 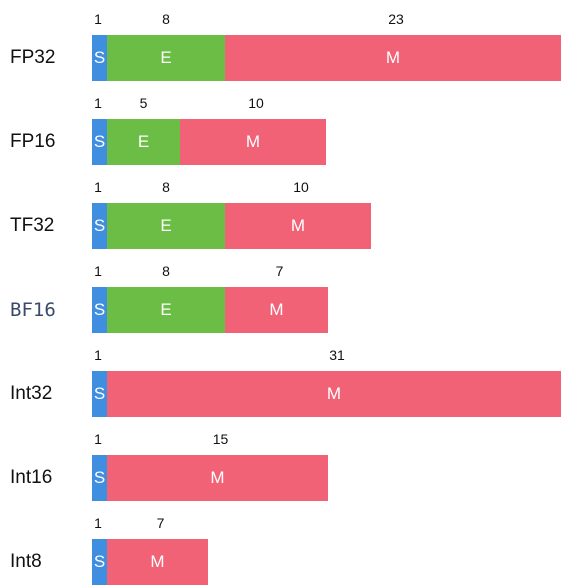 I want to click on bit-count-exponent-fp16: 5, so click(x=143, y=103).